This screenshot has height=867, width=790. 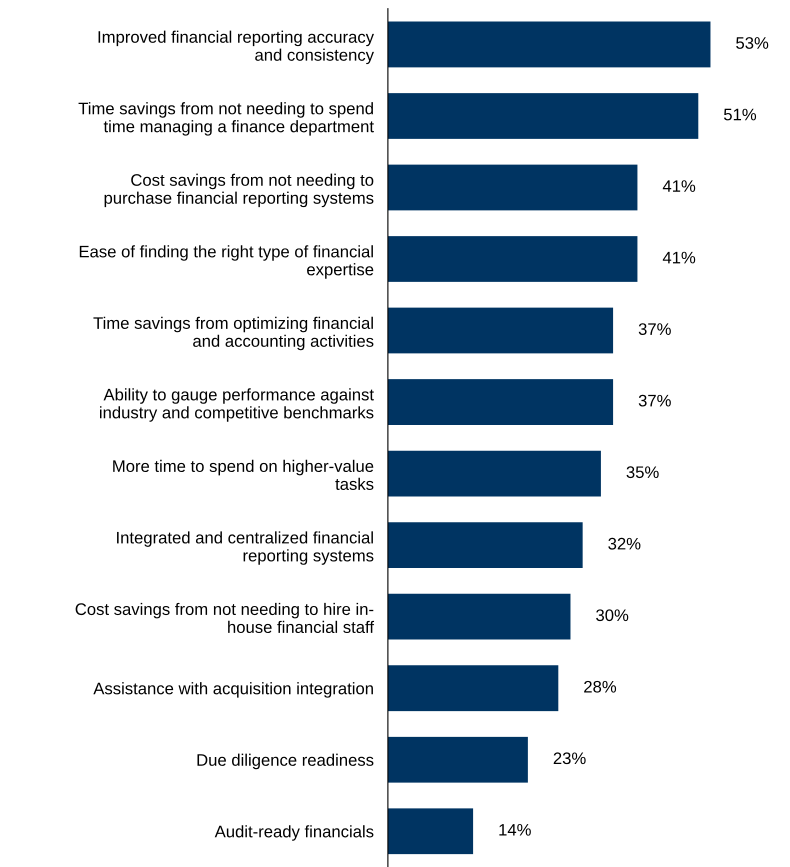 What do you see at coordinates (233, 690) in the screenshot?
I see `y-tick-label: Assistance with acquisition integration` at bounding box center [233, 690].